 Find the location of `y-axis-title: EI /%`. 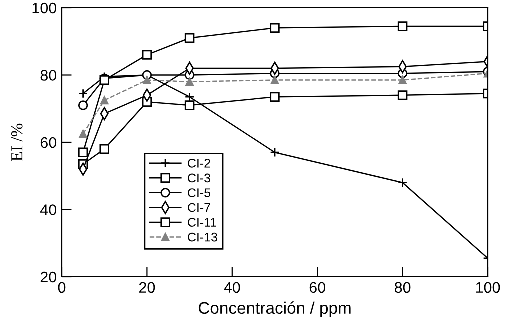

y-axis-title: EI /% is located at coordinates (17, 143).